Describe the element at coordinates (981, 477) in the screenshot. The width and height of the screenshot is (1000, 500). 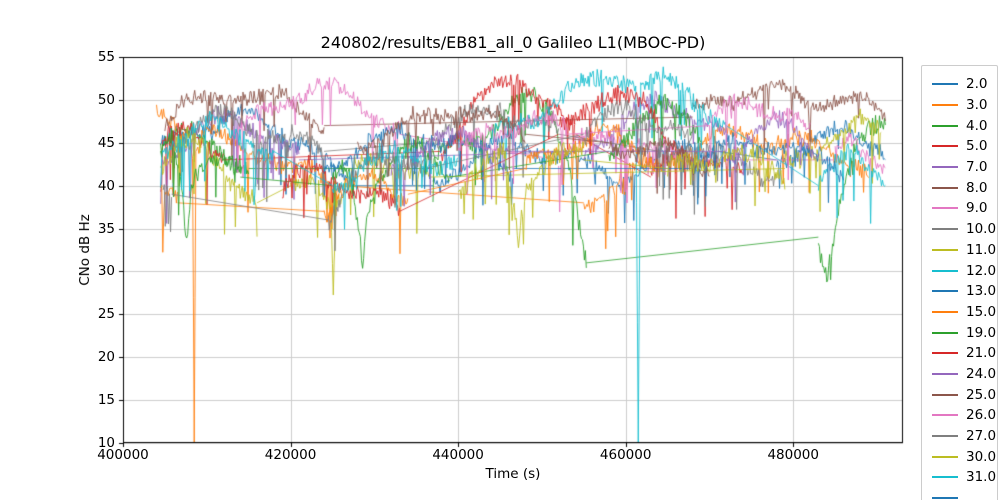
I see `legend-label: 31.0` at that location.